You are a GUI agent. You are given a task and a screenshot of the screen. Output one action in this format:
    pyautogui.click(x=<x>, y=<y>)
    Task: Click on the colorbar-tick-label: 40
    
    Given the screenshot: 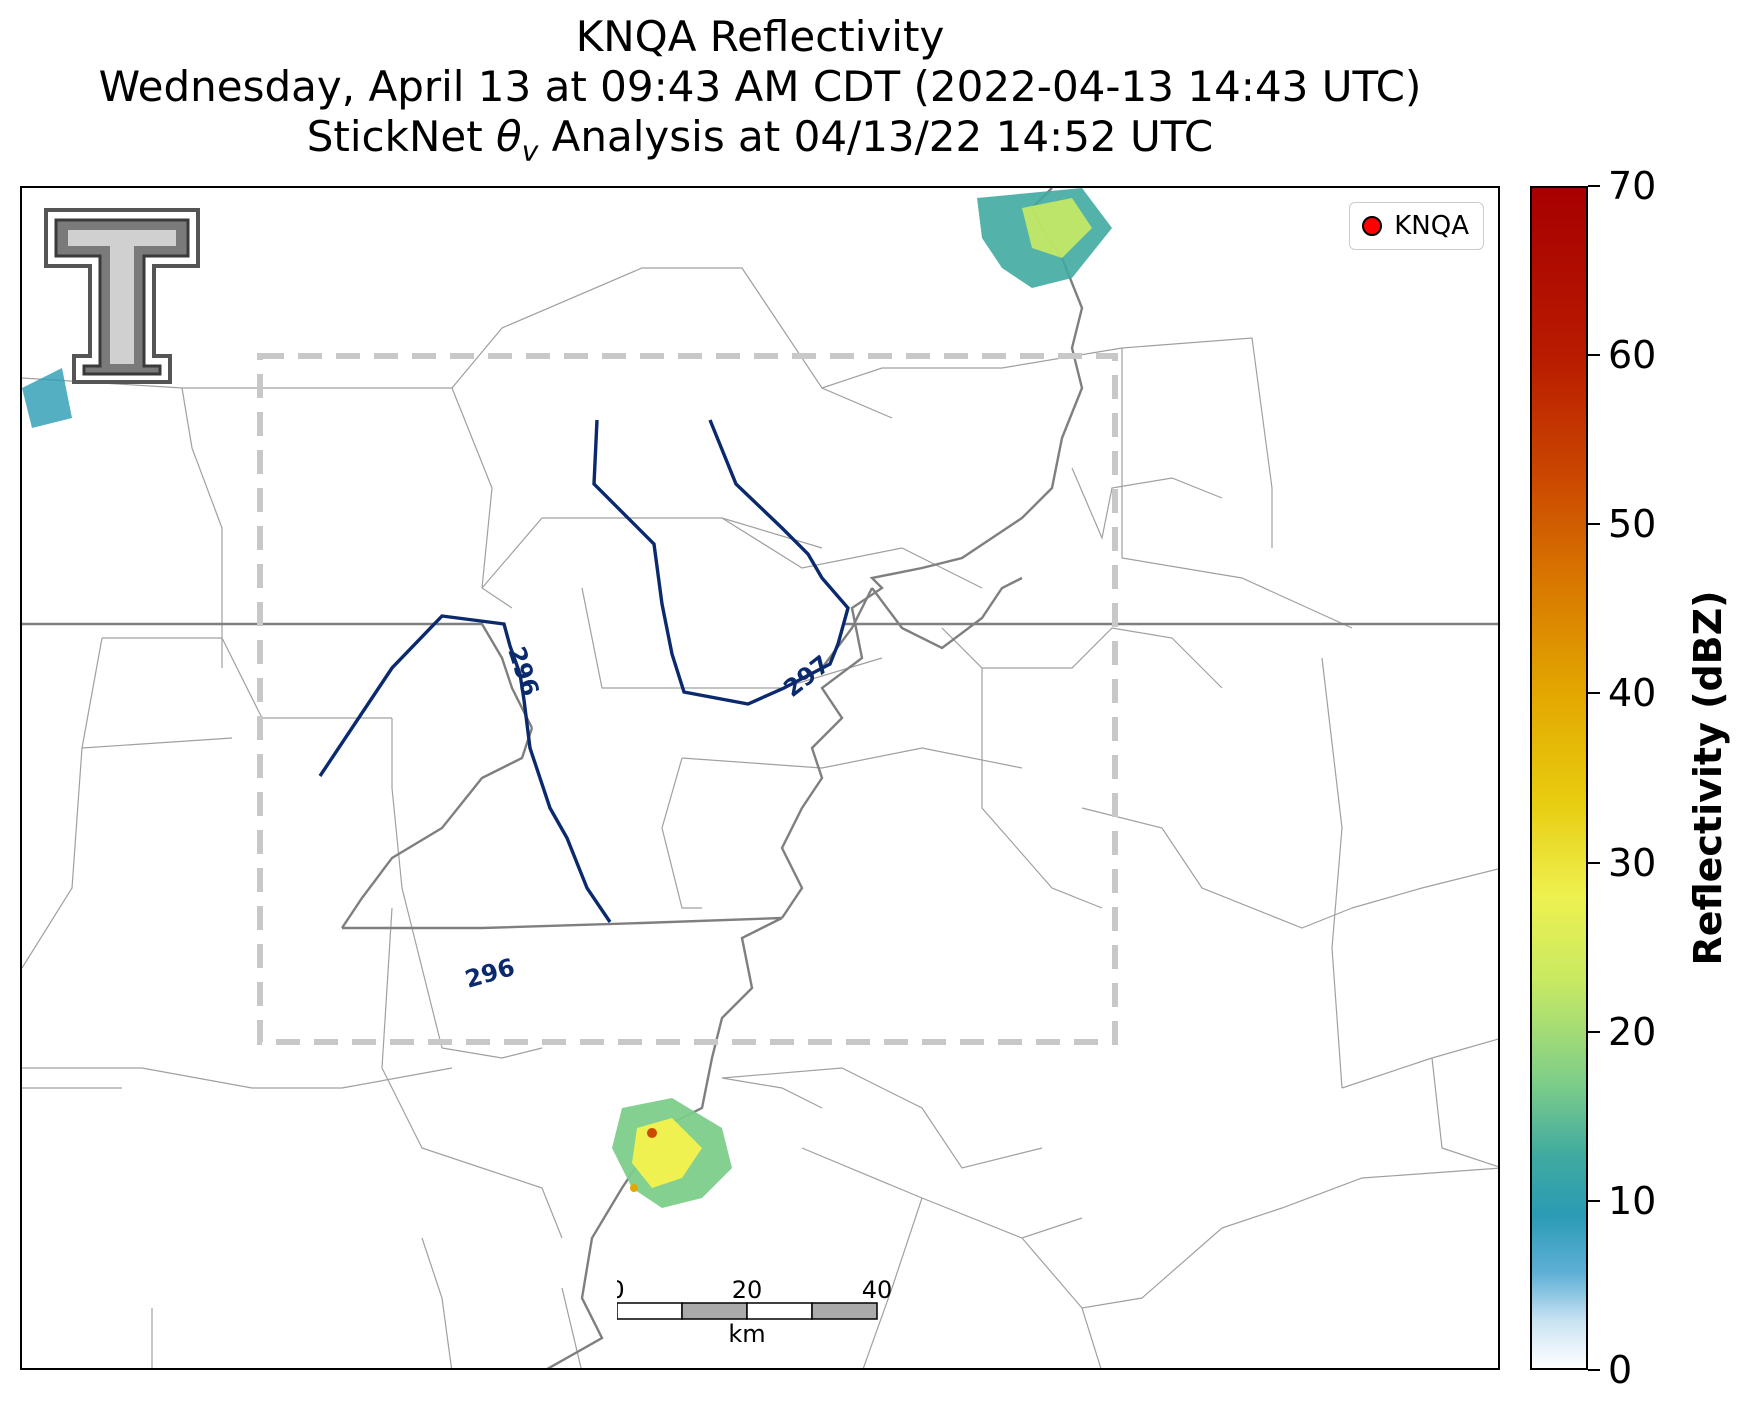 What is the action you would take?
    pyautogui.click(x=1632, y=693)
    